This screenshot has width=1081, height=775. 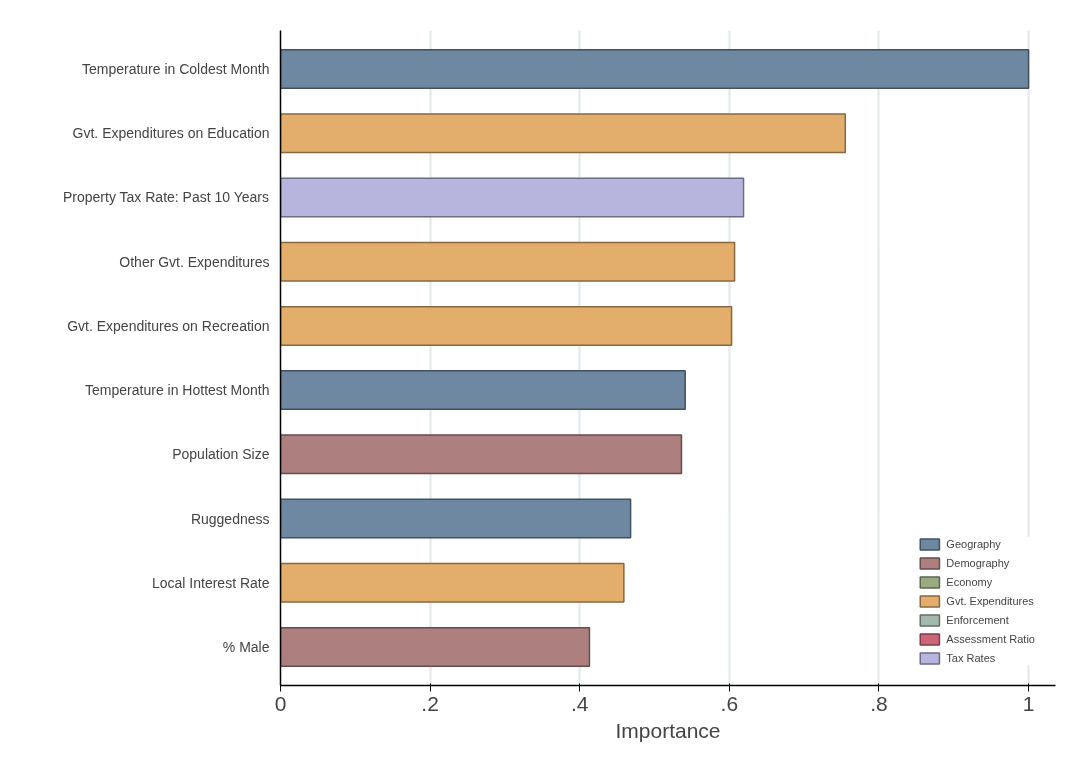 What do you see at coordinates (221, 454) in the screenshot?
I see `y-tick-label: Population Size` at bounding box center [221, 454].